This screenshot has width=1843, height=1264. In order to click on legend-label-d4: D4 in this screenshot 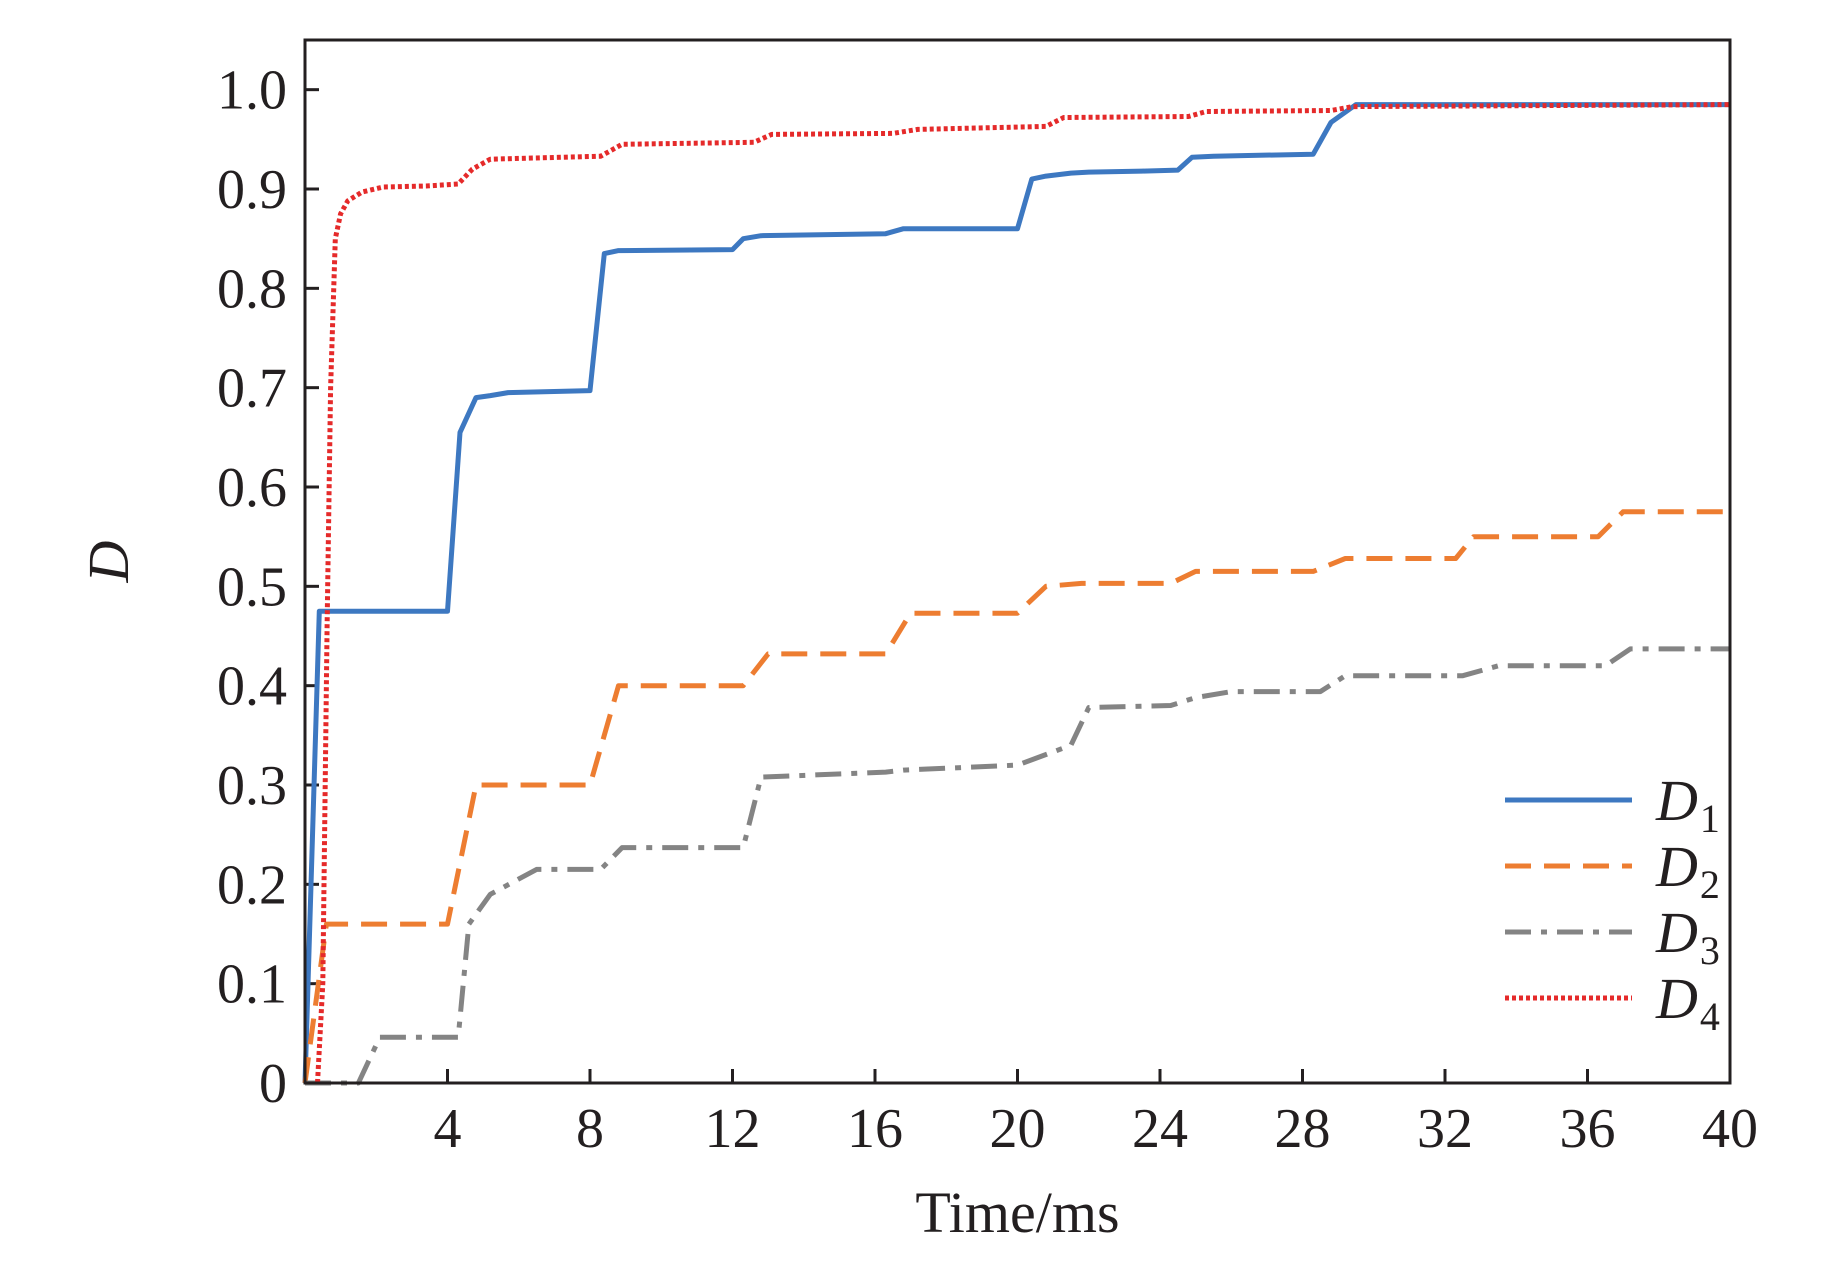, I will do `click(1687, 1002)`.